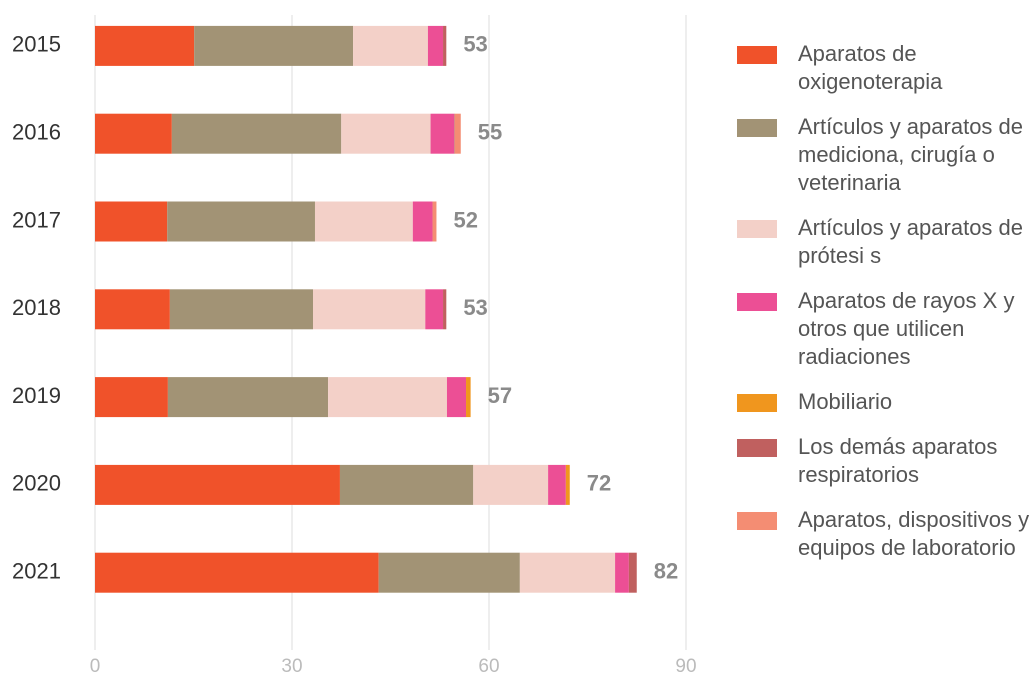 The image size is (1033, 675). What do you see at coordinates (36, 307) in the screenshot?
I see `y-tick-label: 2018` at bounding box center [36, 307].